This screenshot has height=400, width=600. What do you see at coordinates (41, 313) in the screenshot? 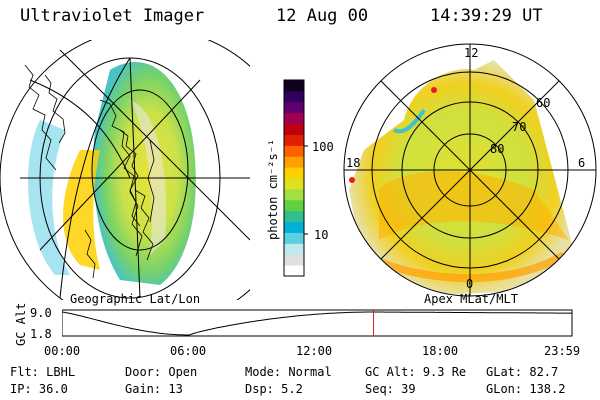
I see `altitude-ytick-max: 9.0` at bounding box center [41, 313].